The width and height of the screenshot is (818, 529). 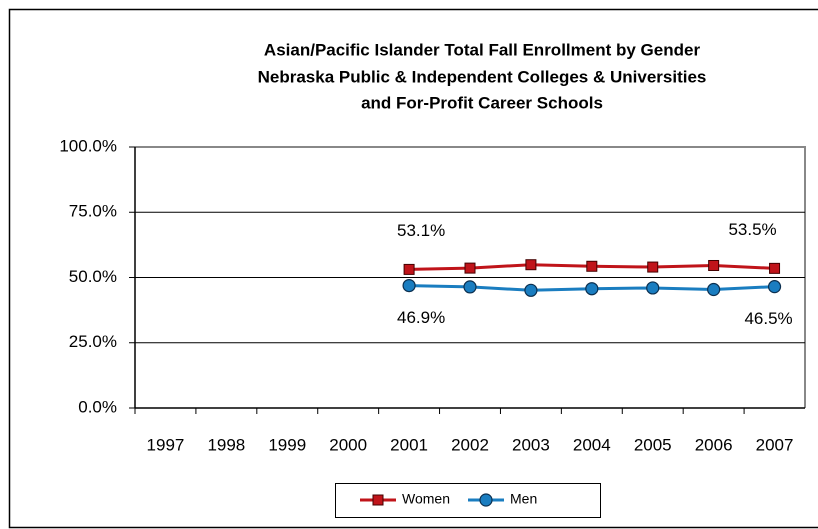 I want to click on x-tick-label: 1997, so click(x=166, y=444).